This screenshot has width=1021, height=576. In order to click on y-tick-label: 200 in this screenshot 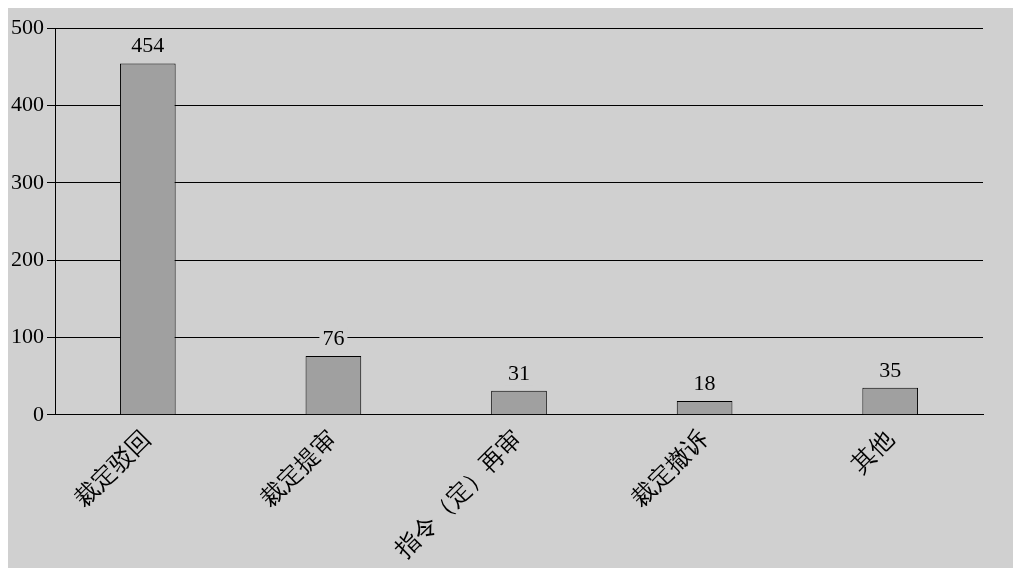, I will do `click(27, 258)`.